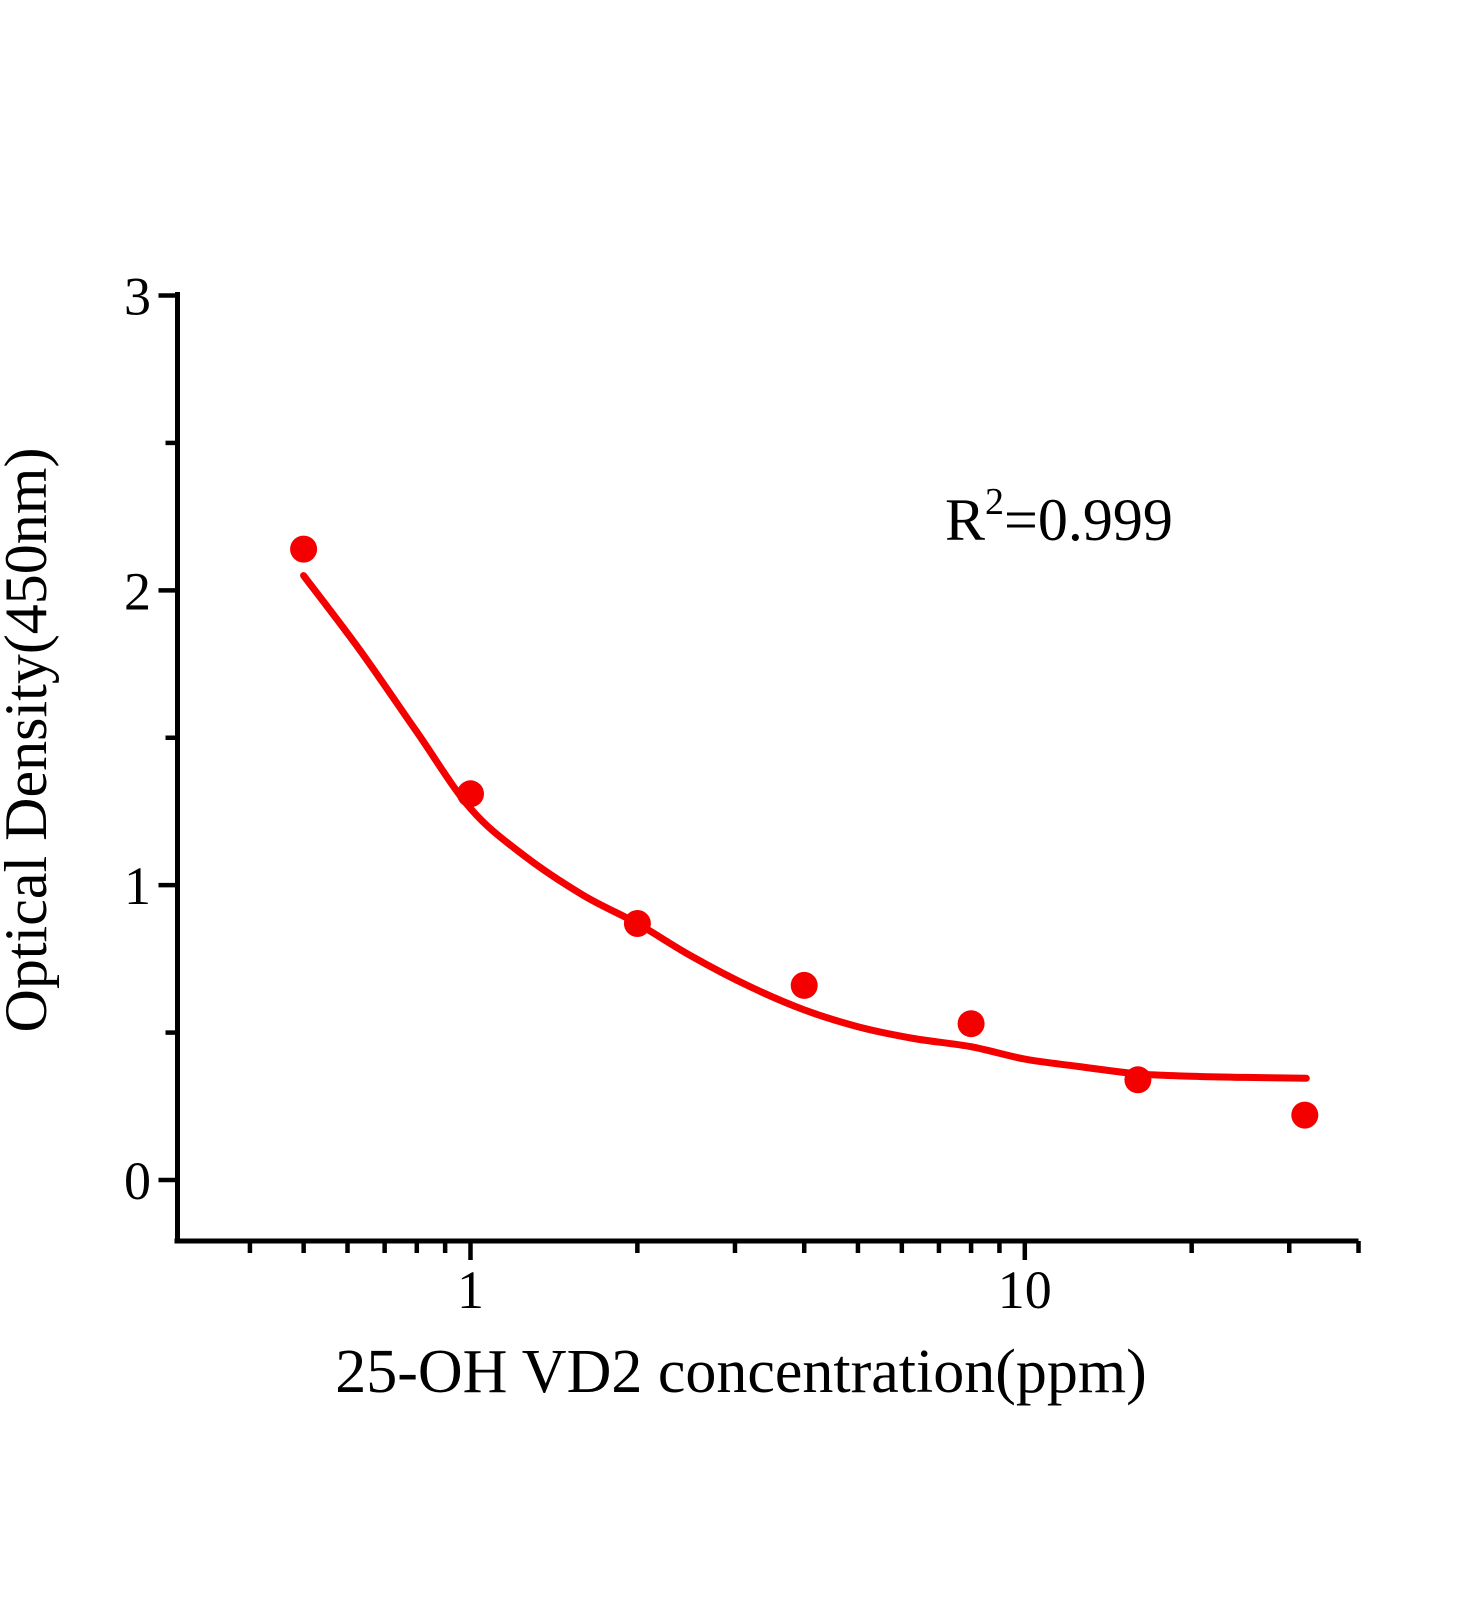 The height and width of the screenshot is (1600, 1472). Describe the element at coordinates (29, 740) in the screenshot. I see `y-axis-title: Optical Density(450nm)` at that location.